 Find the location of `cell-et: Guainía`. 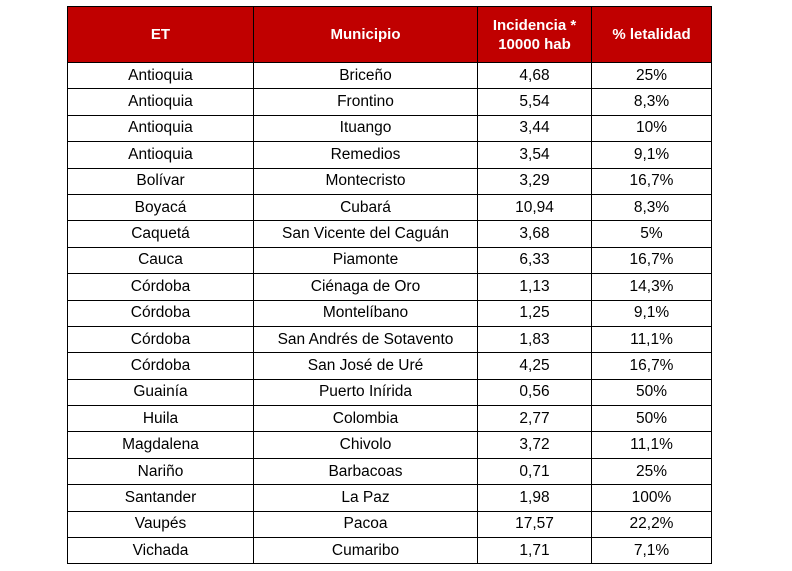

cell-et: Guainía is located at coordinates (160, 392).